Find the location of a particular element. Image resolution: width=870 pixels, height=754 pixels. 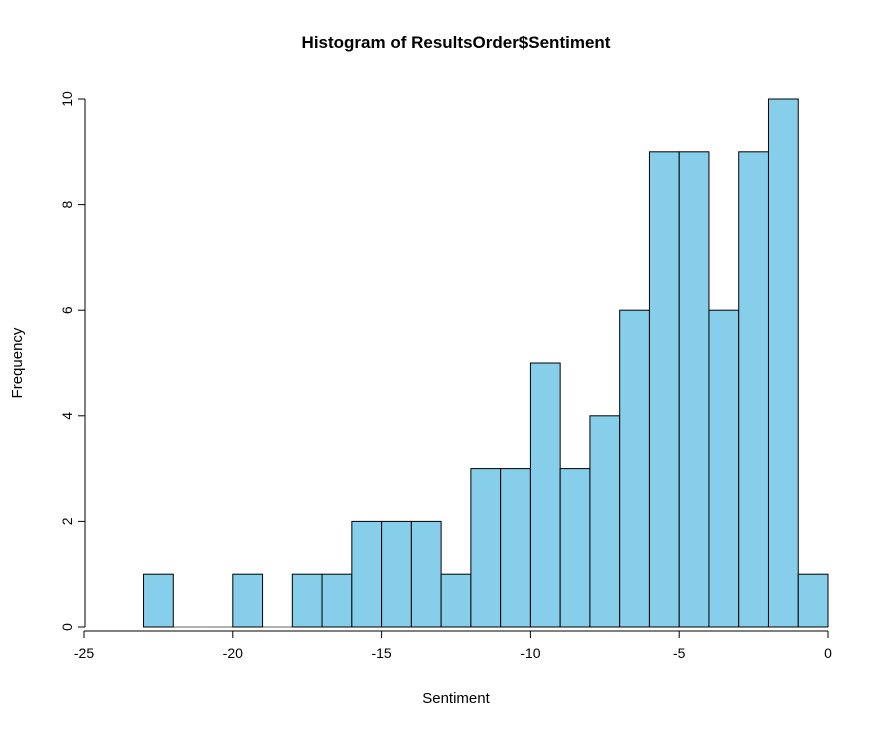

x-tick-label: -20 is located at coordinates (233, 653).